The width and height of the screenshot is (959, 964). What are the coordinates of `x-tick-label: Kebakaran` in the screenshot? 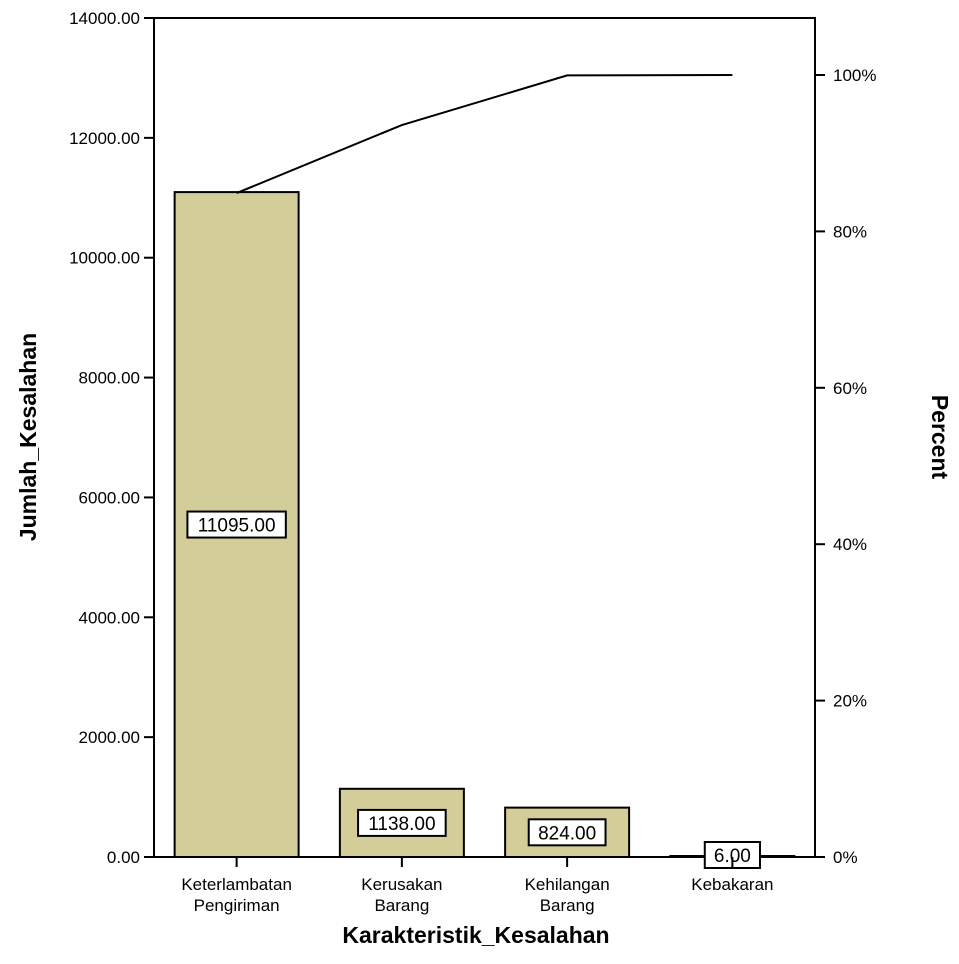 It's located at (732, 884).